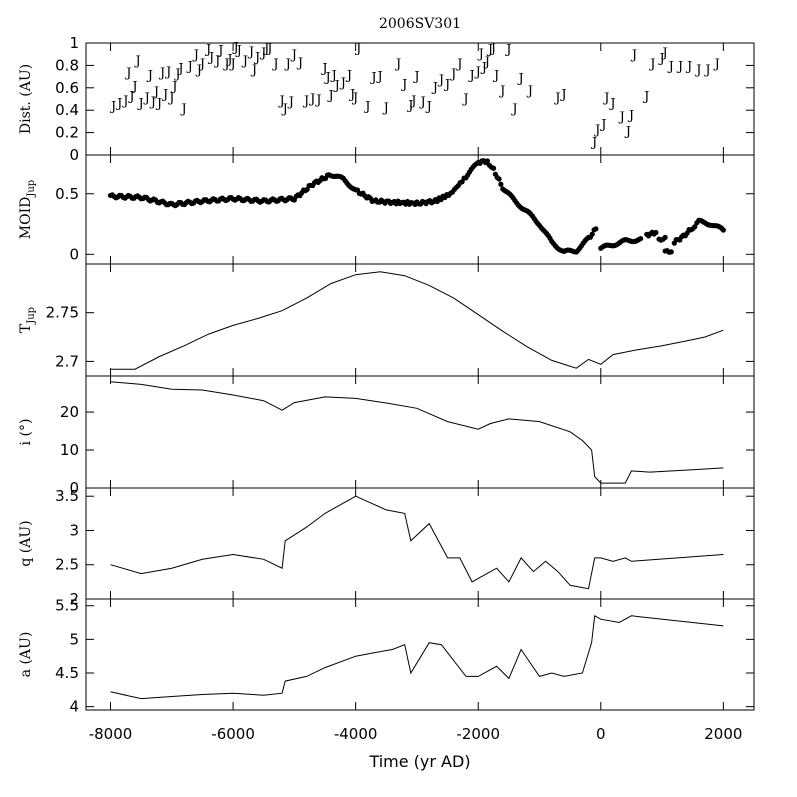 This screenshot has width=797, height=797. I want to click on x-axis-label: Time (yr AD), so click(419, 761).